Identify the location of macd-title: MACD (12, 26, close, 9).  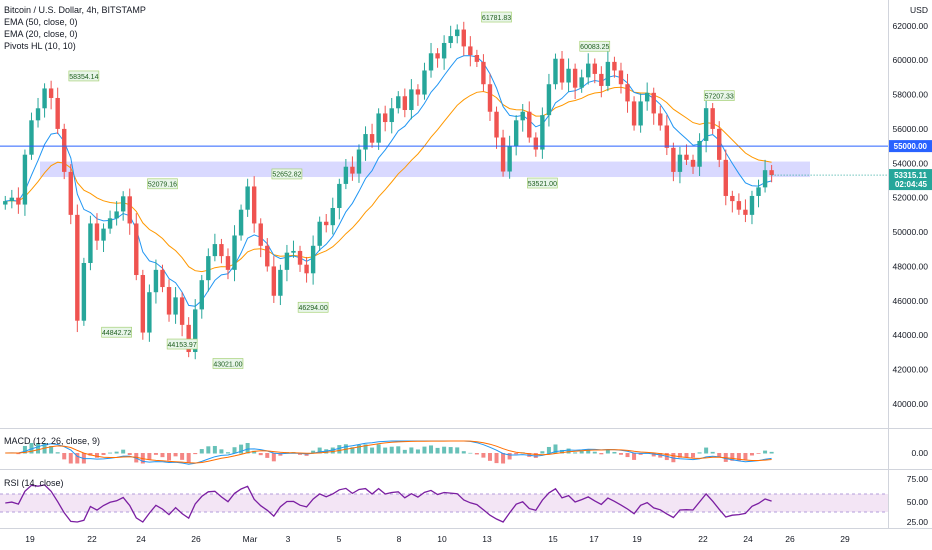
(52, 441).